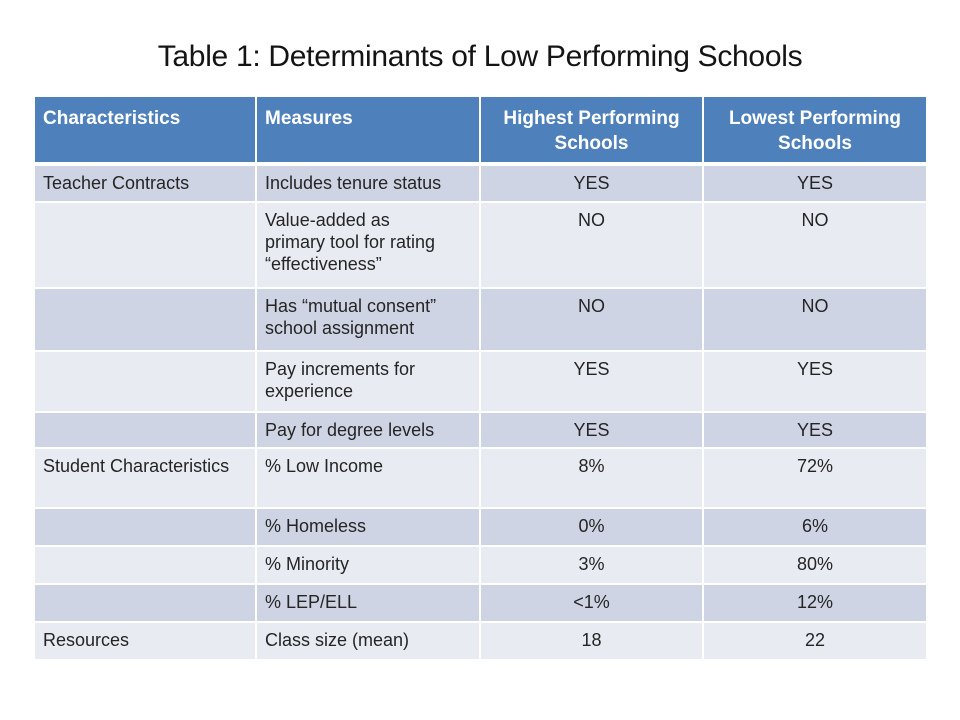 This screenshot has width=960, height=720. What do you see at coordinates (591, 527) in the screenshot?
I see `cell-highest: 0%` at bounding box center [591, 527].